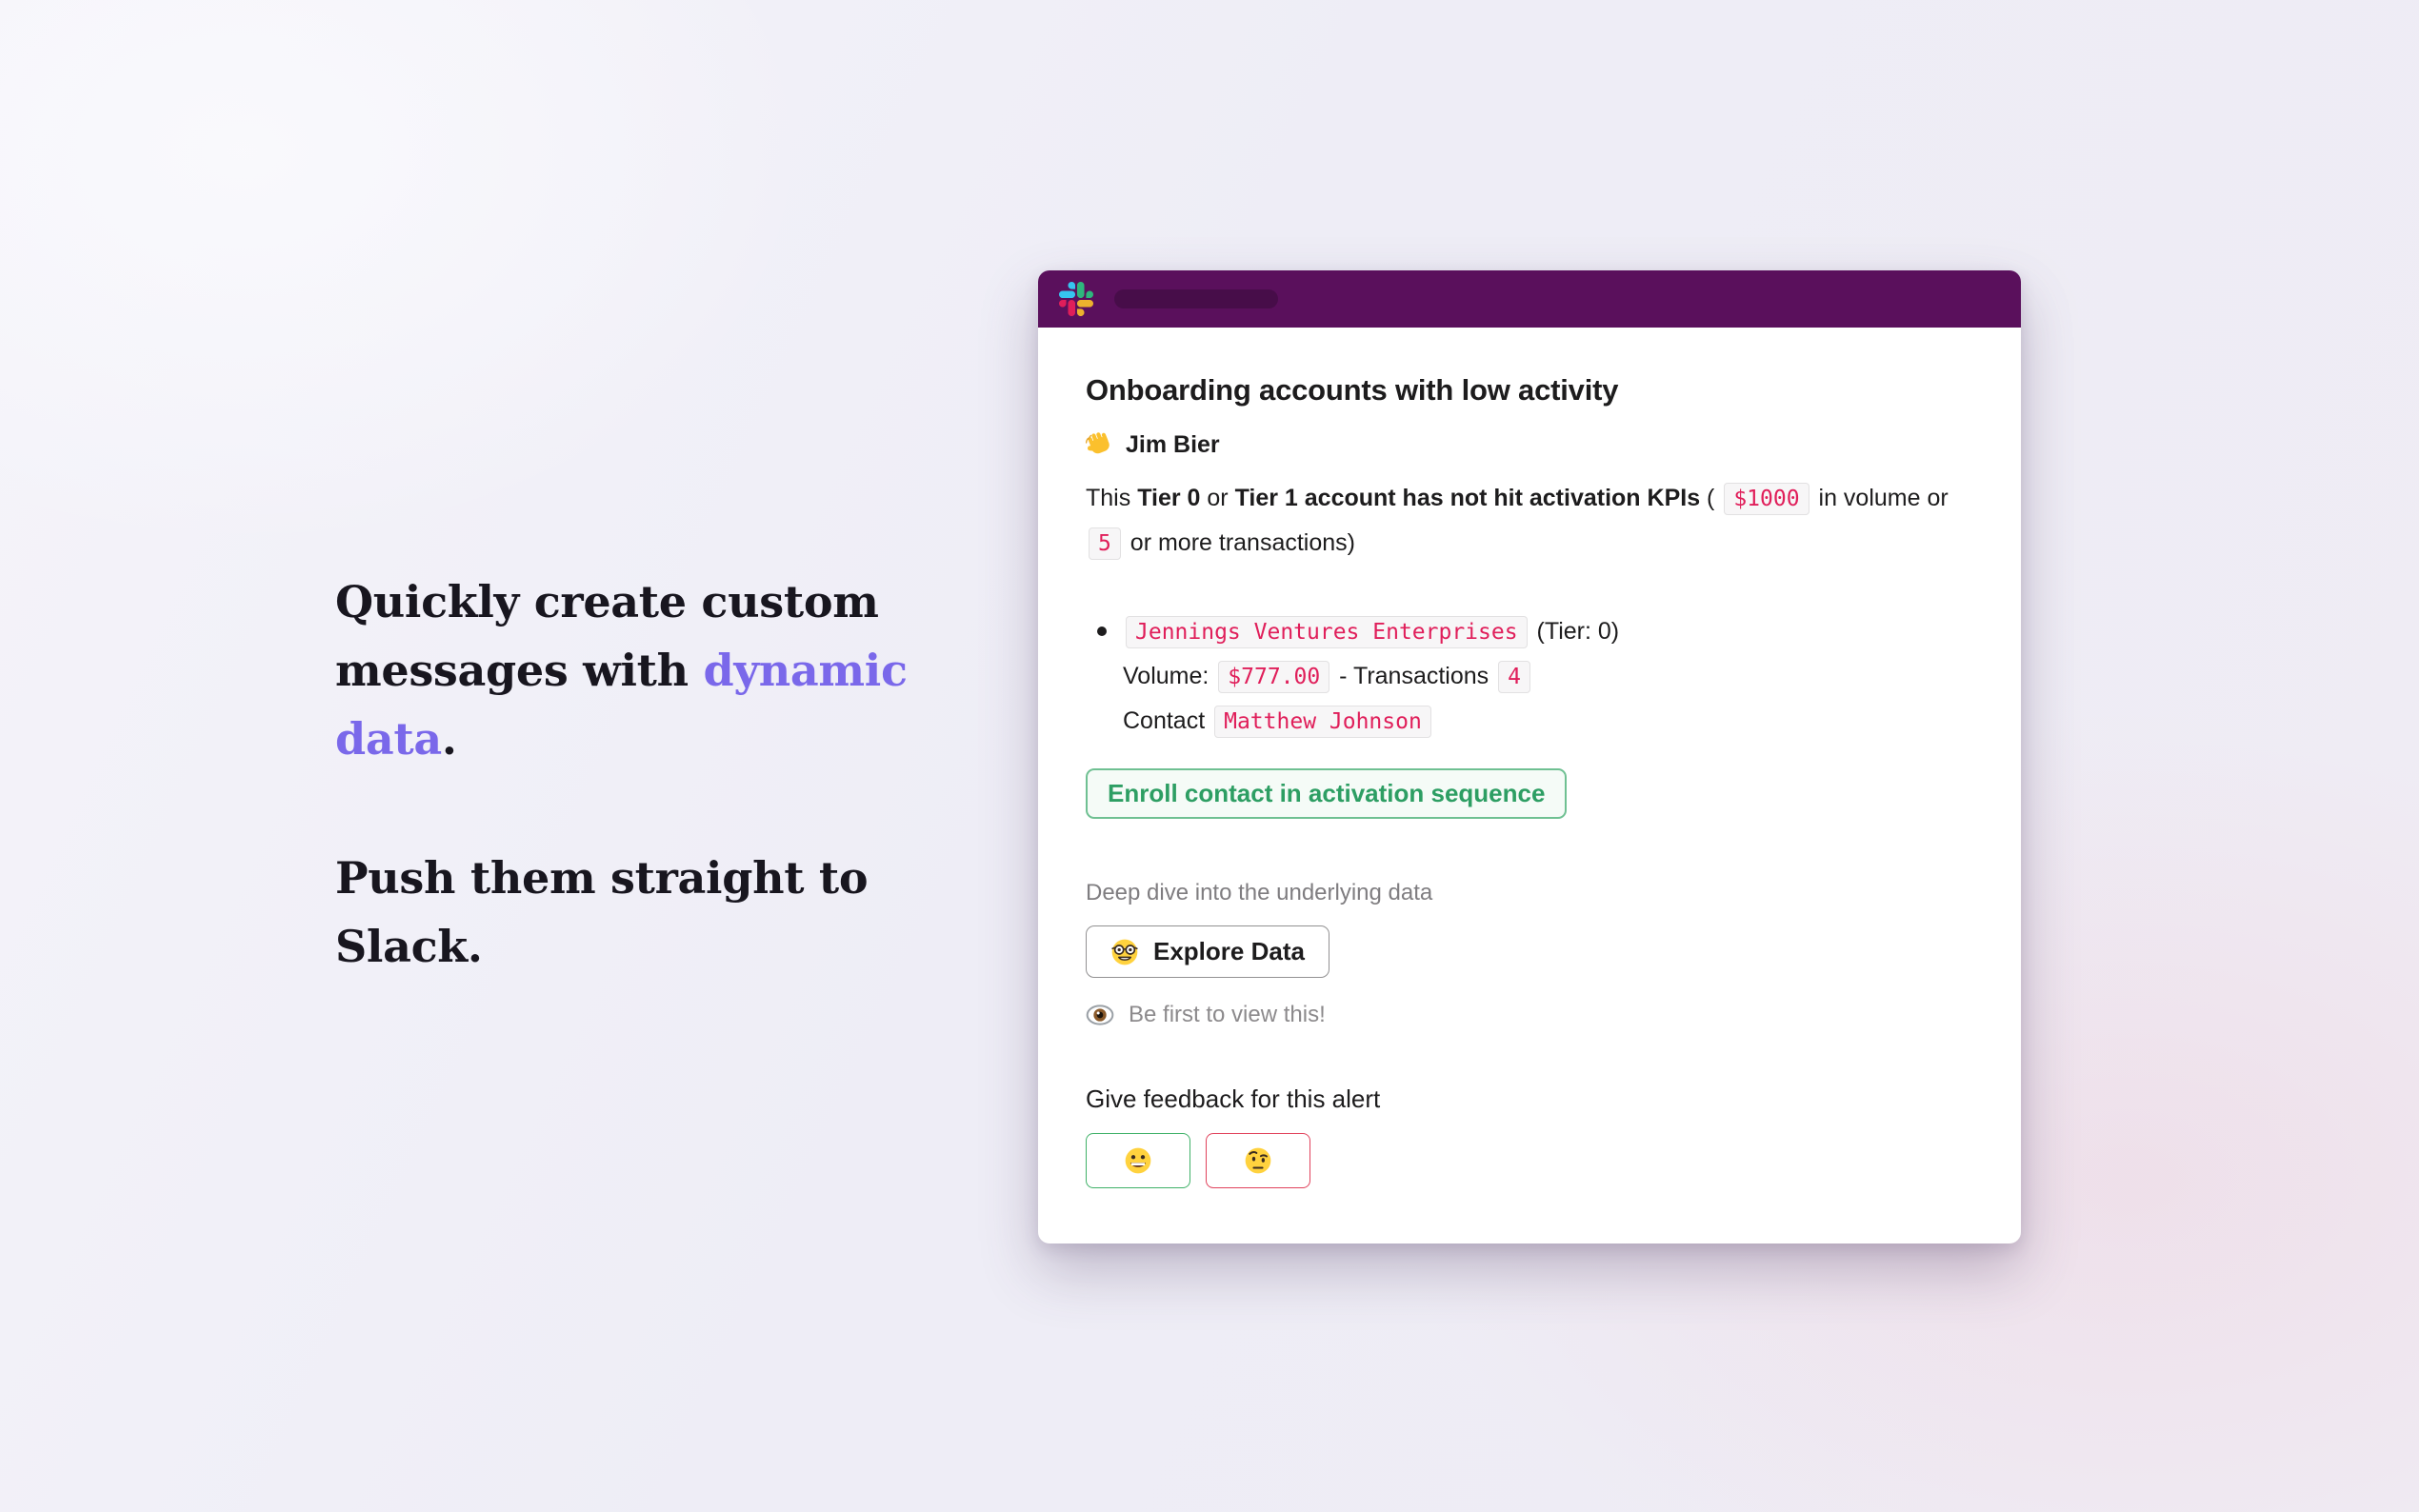 The width and height of the screenshot is (2419, 1512). I want to click on inline-code-chip: Matthew Johnson, so click(1322, 722).